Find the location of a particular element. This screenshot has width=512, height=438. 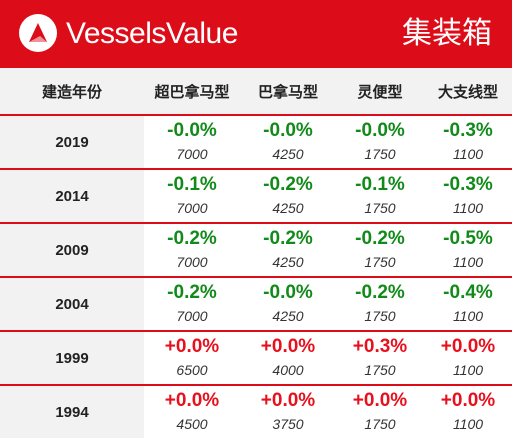

feedermax-cell: -0.4% 1100 is located at coordinates (468, 304).